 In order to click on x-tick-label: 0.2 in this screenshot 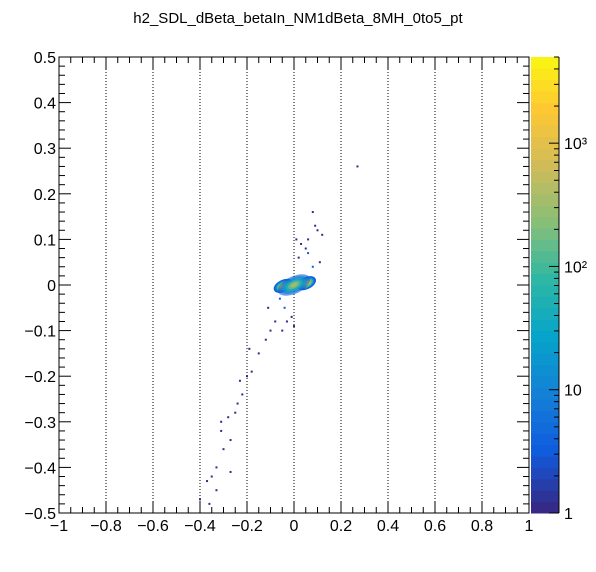, I will do `click(341, 526)`.